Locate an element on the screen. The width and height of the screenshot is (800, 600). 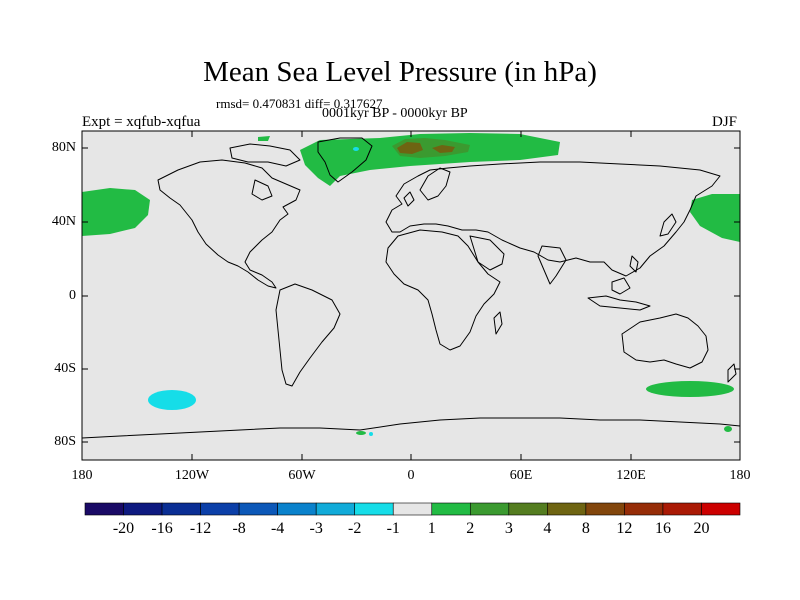
arctic-anomaly is located at coordinates (430, 159).